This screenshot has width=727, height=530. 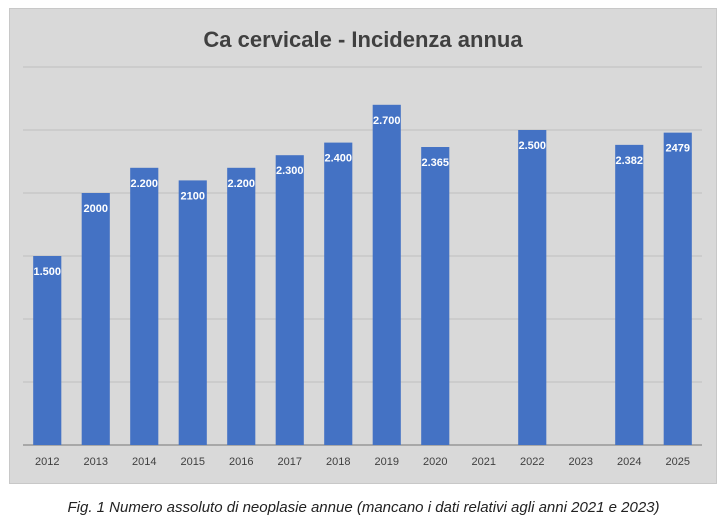 What do you see at coordinates (629, 161) in the screenshot?
I see `data-label-2024: 2.382` at bounding box center [629, 161].